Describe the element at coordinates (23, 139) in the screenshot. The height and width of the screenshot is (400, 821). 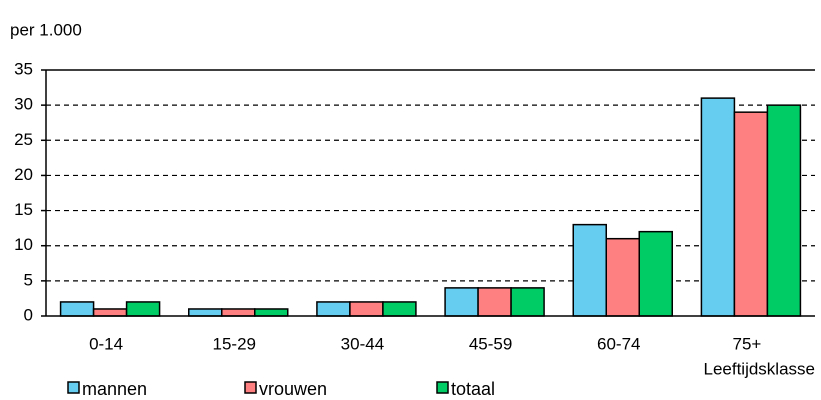
I see `y-tick-label: 25` at that location.